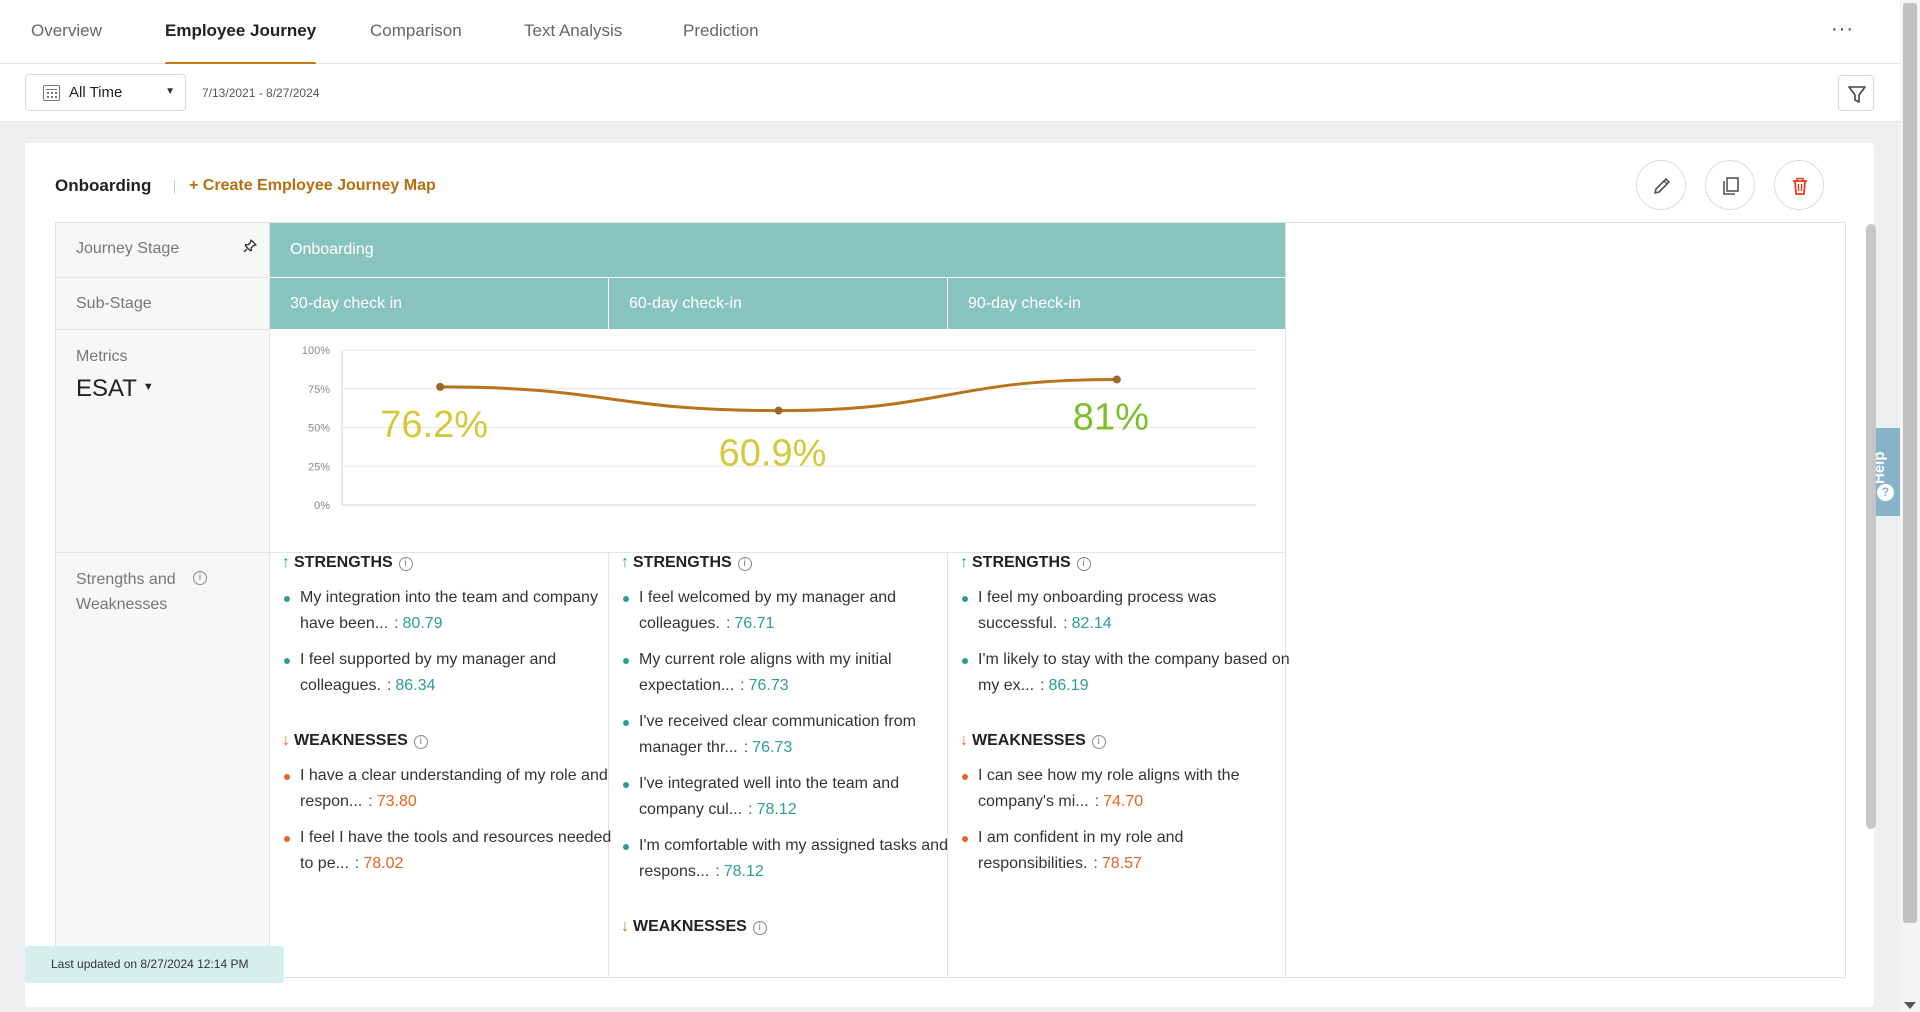 The image size is (1920, 1012). What do you see at coordinates (422, 623) in the screenshot?
I see `item-score: 80.79` at bounding box center [422, 623].